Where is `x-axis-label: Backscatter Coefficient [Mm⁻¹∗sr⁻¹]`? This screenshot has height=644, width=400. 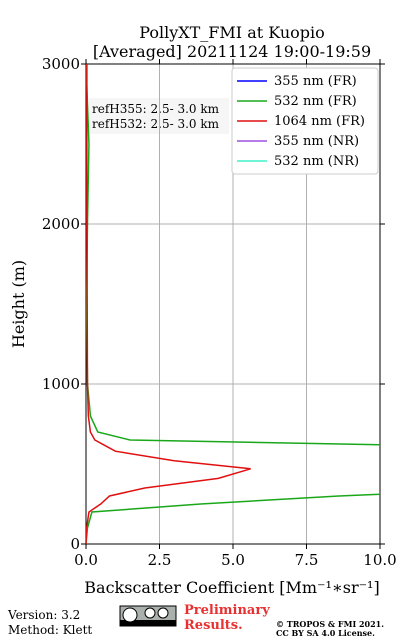 x-axis-label: Backscatter Coefficient [Mm⁻¹∗sr⁻¹] is located at coordinates (231, 587).